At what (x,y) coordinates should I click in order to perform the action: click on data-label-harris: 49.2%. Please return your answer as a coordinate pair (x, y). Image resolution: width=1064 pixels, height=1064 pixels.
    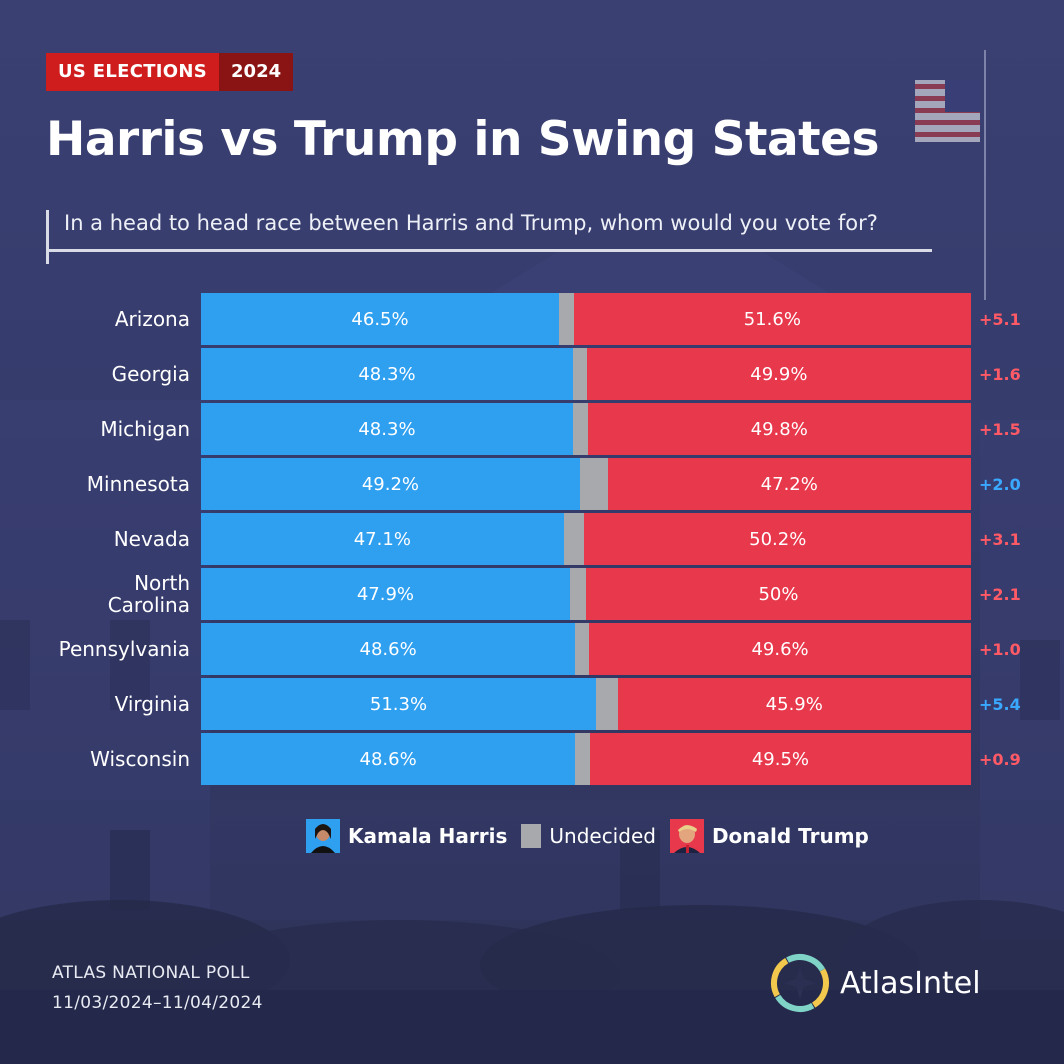
    Looking at the image, I should click on (390, 484).